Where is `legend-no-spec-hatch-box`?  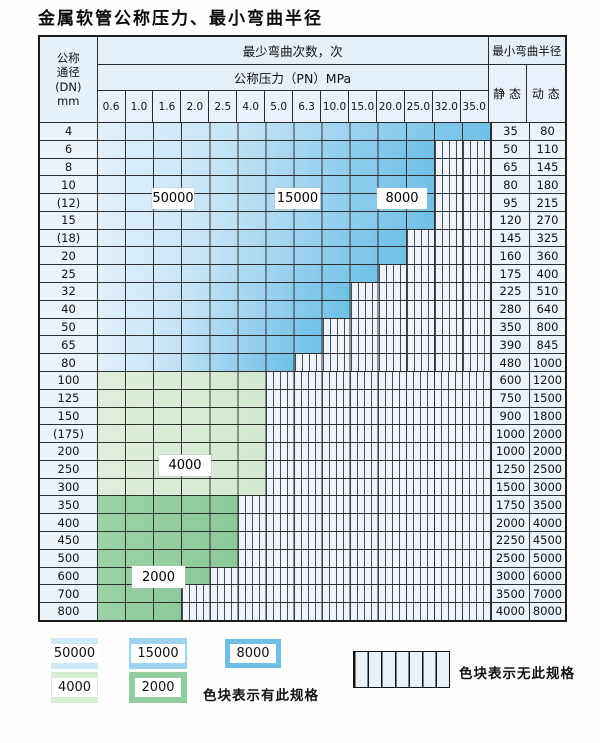
legend-no-spec-hatch-box is located at coordinates (401, 669).